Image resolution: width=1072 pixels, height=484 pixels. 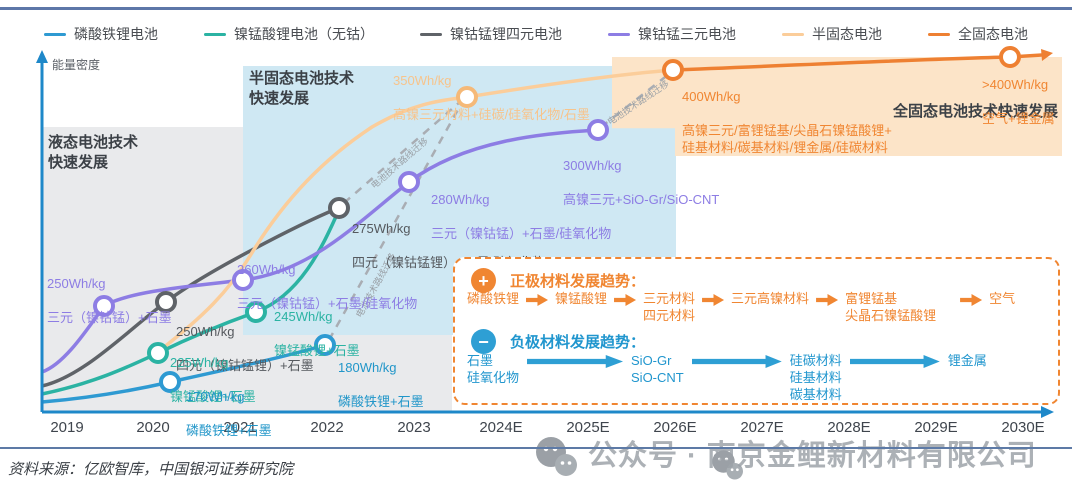 I want to click on annotation-desc: 高镍三元/富锂锰基/尖晶石镍锰酸锂+ 硅基材料/碳基材料/锂金属/硅碳材料, so click(x=787, y=138).